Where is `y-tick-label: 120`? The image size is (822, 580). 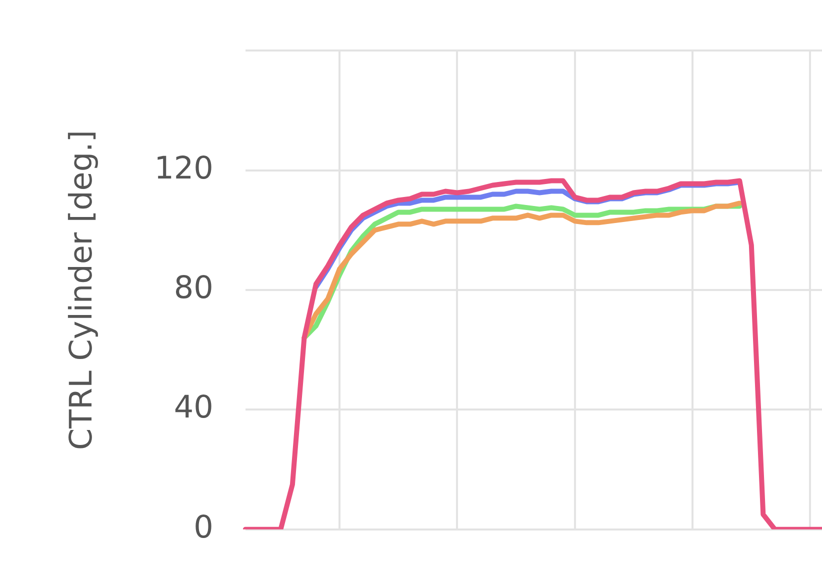
y-tick-label: 120 is located at coordinates (184, 168).